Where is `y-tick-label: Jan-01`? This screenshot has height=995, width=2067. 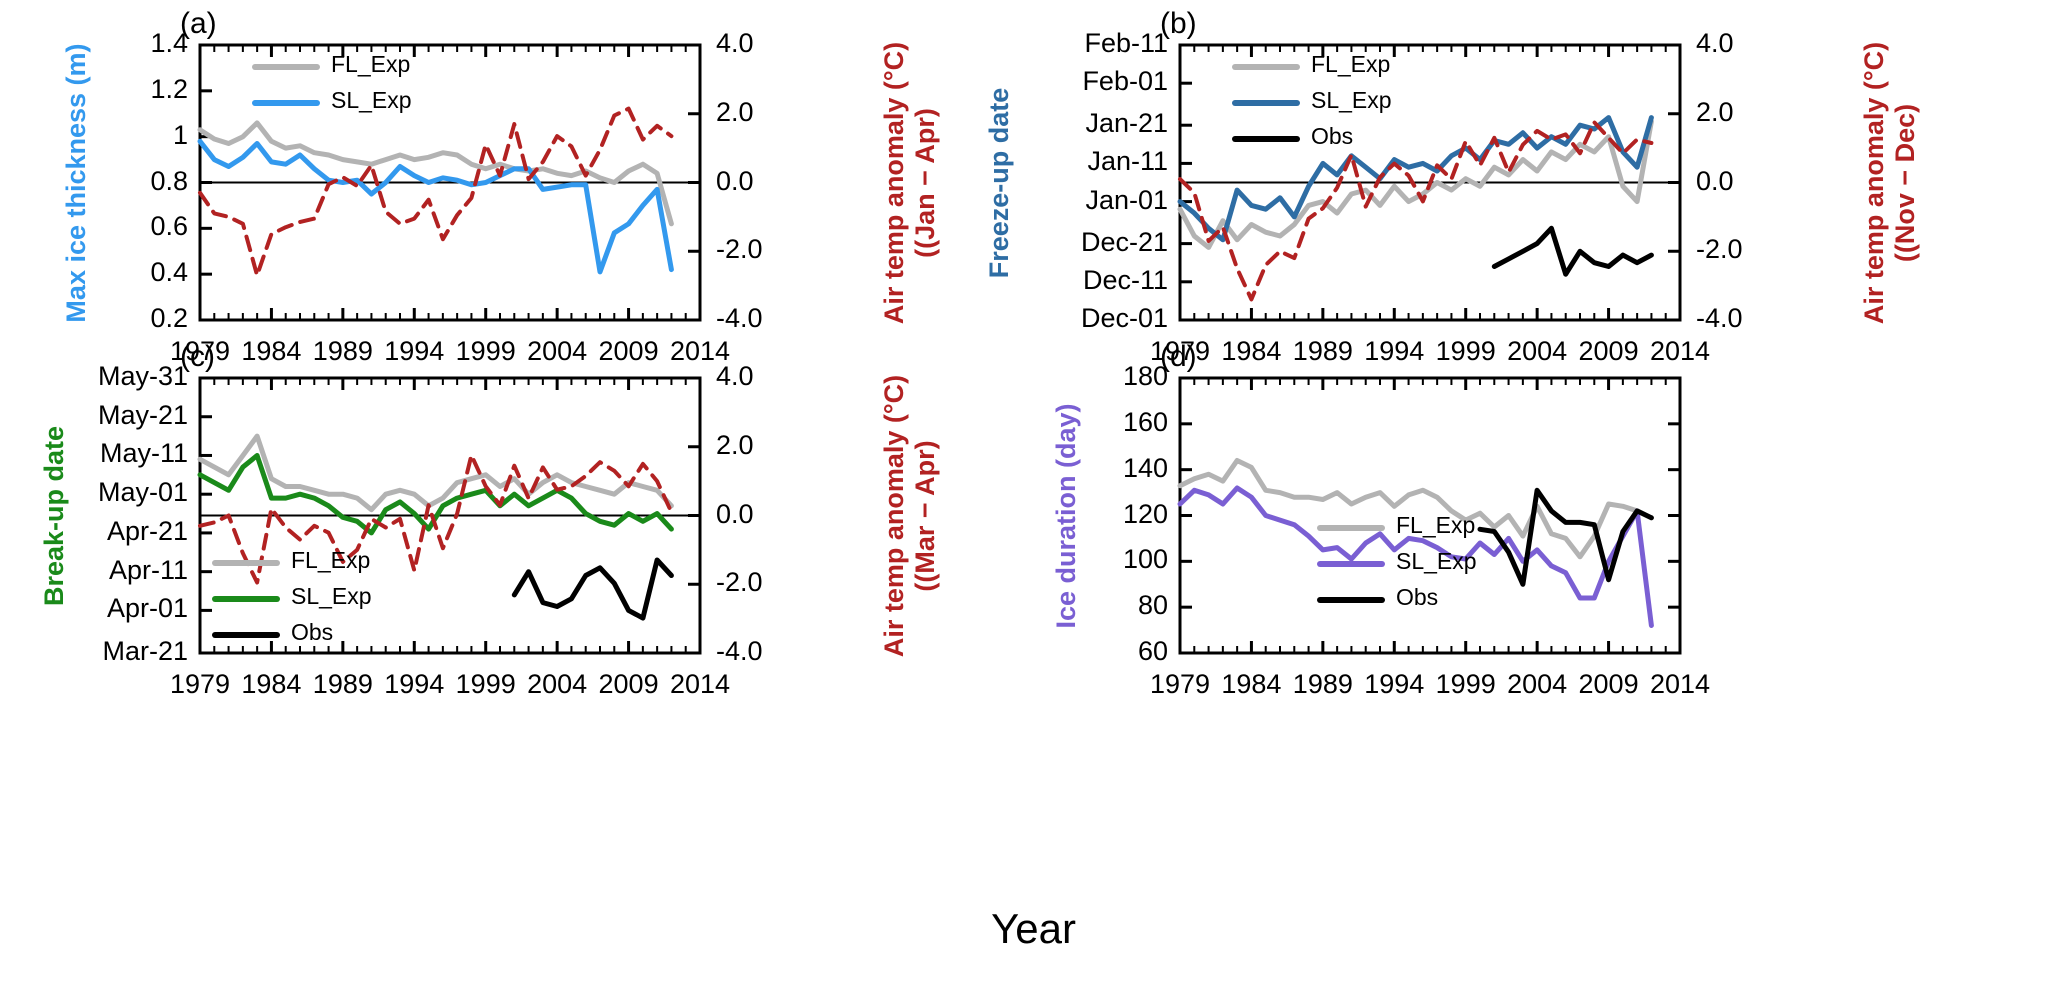 y-tick-label: Jan-01 is located at coordinates (1126, 199).